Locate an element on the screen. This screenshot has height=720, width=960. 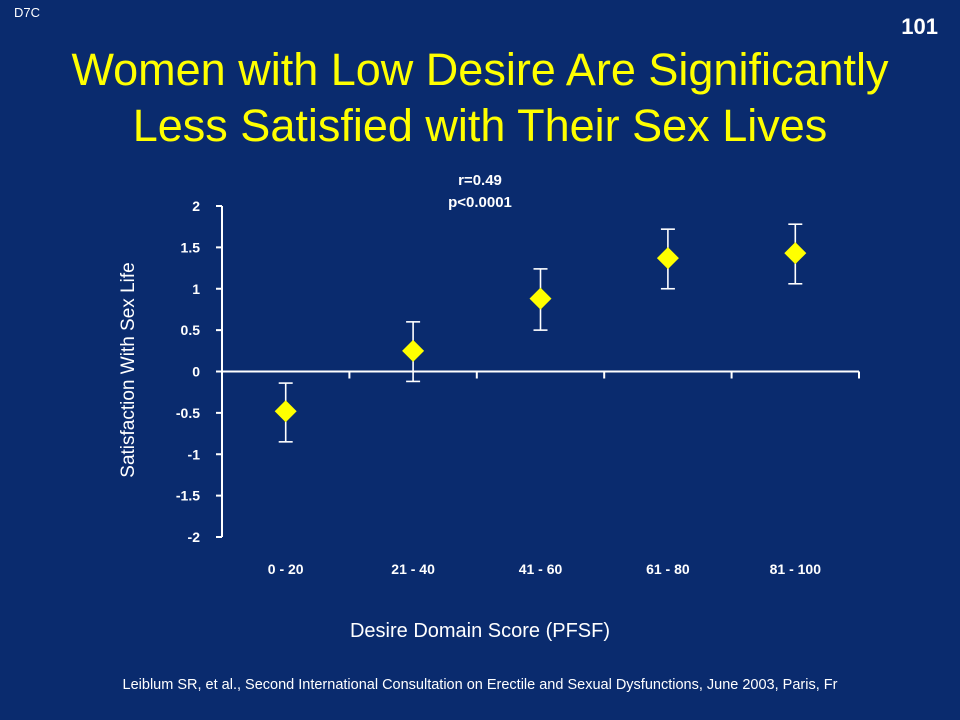
y-tick-label: 0.5 is located at coordinates (191, 330).